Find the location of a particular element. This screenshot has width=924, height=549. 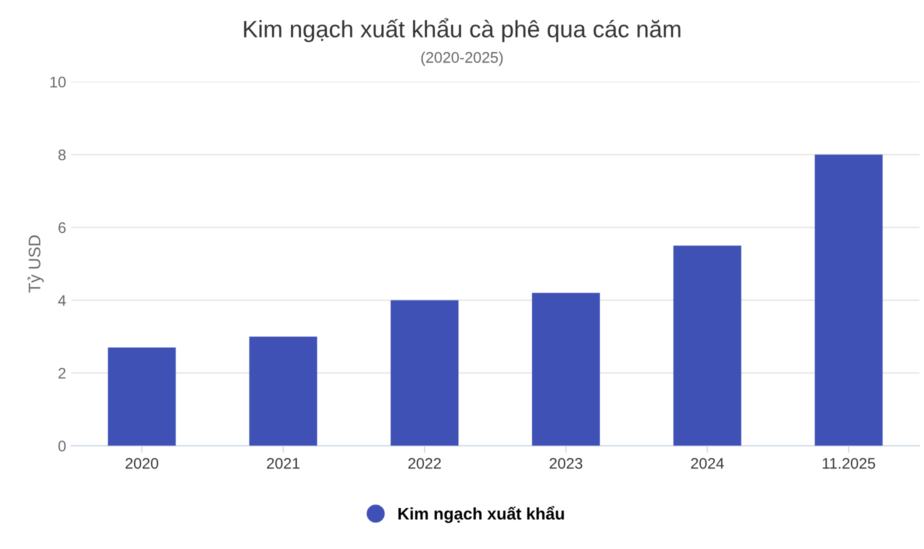

chart-subtitle: (2020-2025) is located at coordinates (462, 59).